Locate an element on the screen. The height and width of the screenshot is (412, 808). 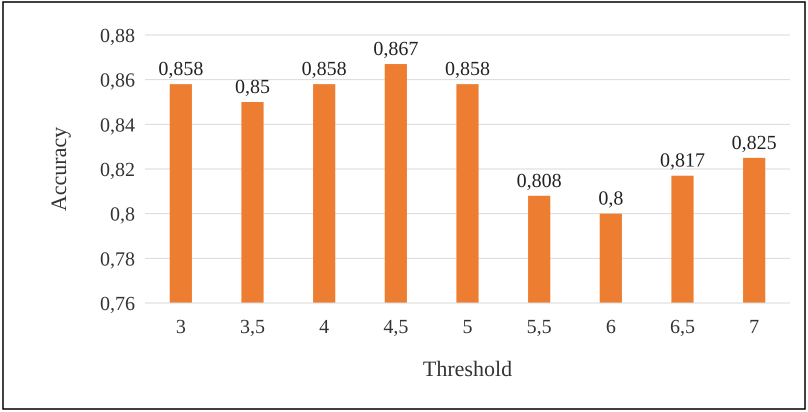
x-tick-label: 3 is located at coordinates (181, 327).